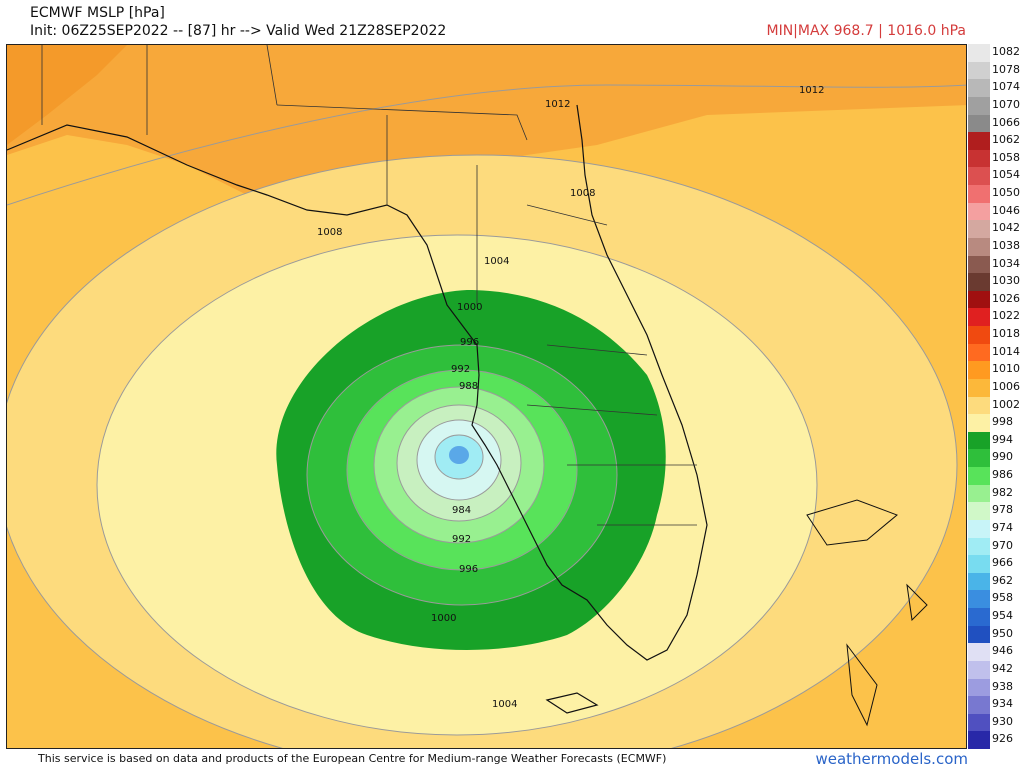 The height and width of the screenshot is (768, 1024). I want to click on colorbar-label: 1054, so click(1006, 175).